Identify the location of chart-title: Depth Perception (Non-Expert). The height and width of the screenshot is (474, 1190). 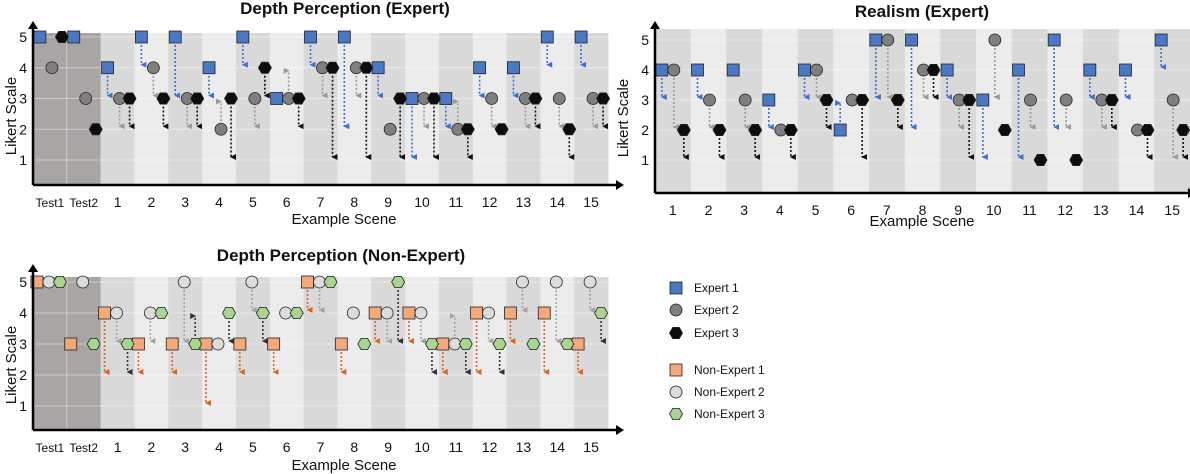
(341, 255).